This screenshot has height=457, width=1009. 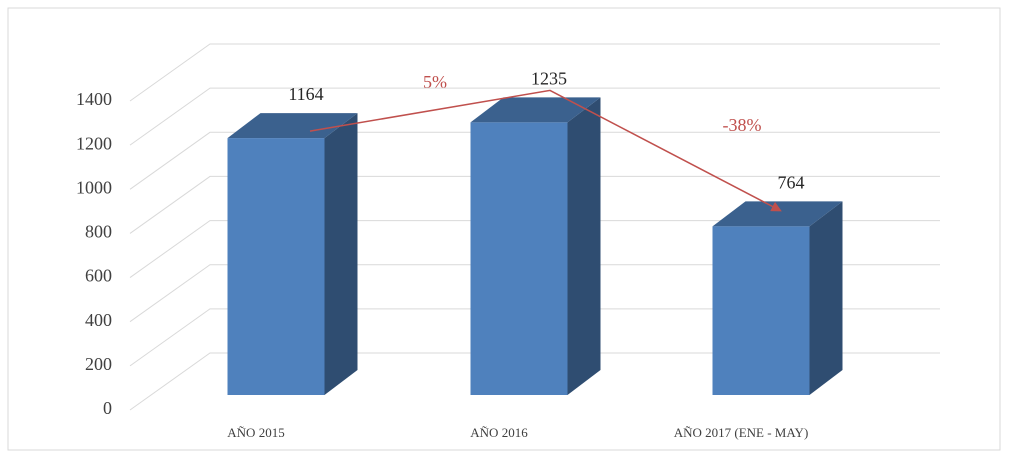 I want to click on y-tick-label: 200, so click(x=98, y=364).